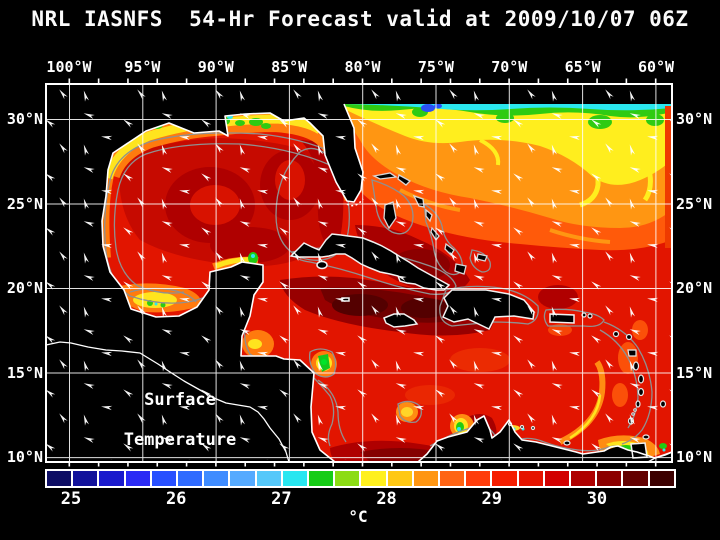 The height and width of the screenshot is (540, 720). What do you see at coordinates (358, 516) in the screenshot?
I see `colorbar-unit-label: °C` at bounding box center [358, 516].